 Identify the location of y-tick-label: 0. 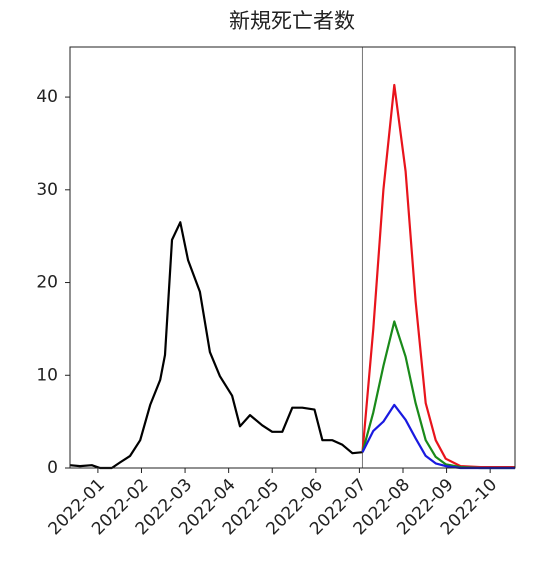
(52, 468).